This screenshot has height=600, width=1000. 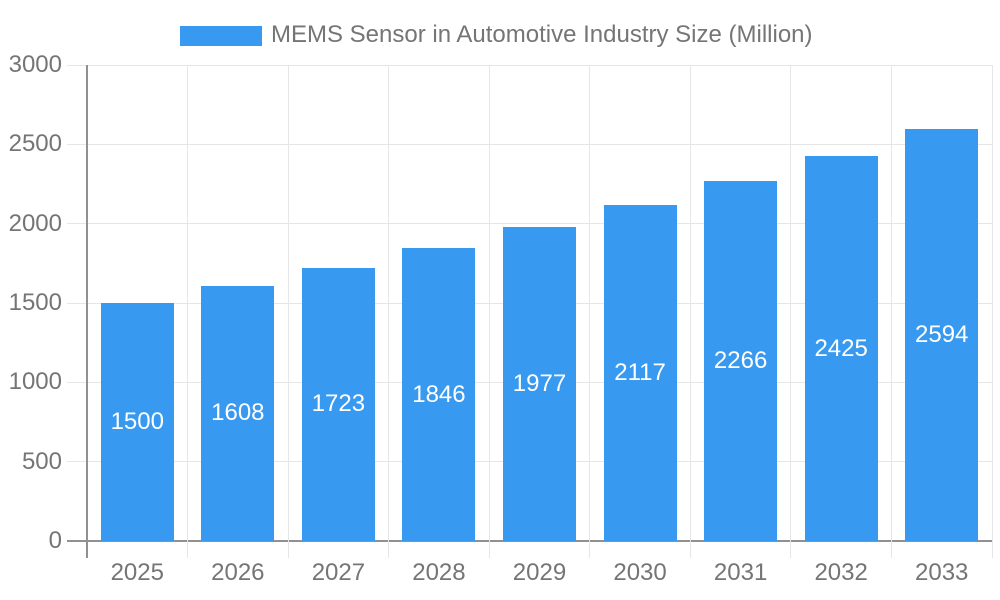 I want to click on bar-value-label: 2266, so click(x=740, y=361).